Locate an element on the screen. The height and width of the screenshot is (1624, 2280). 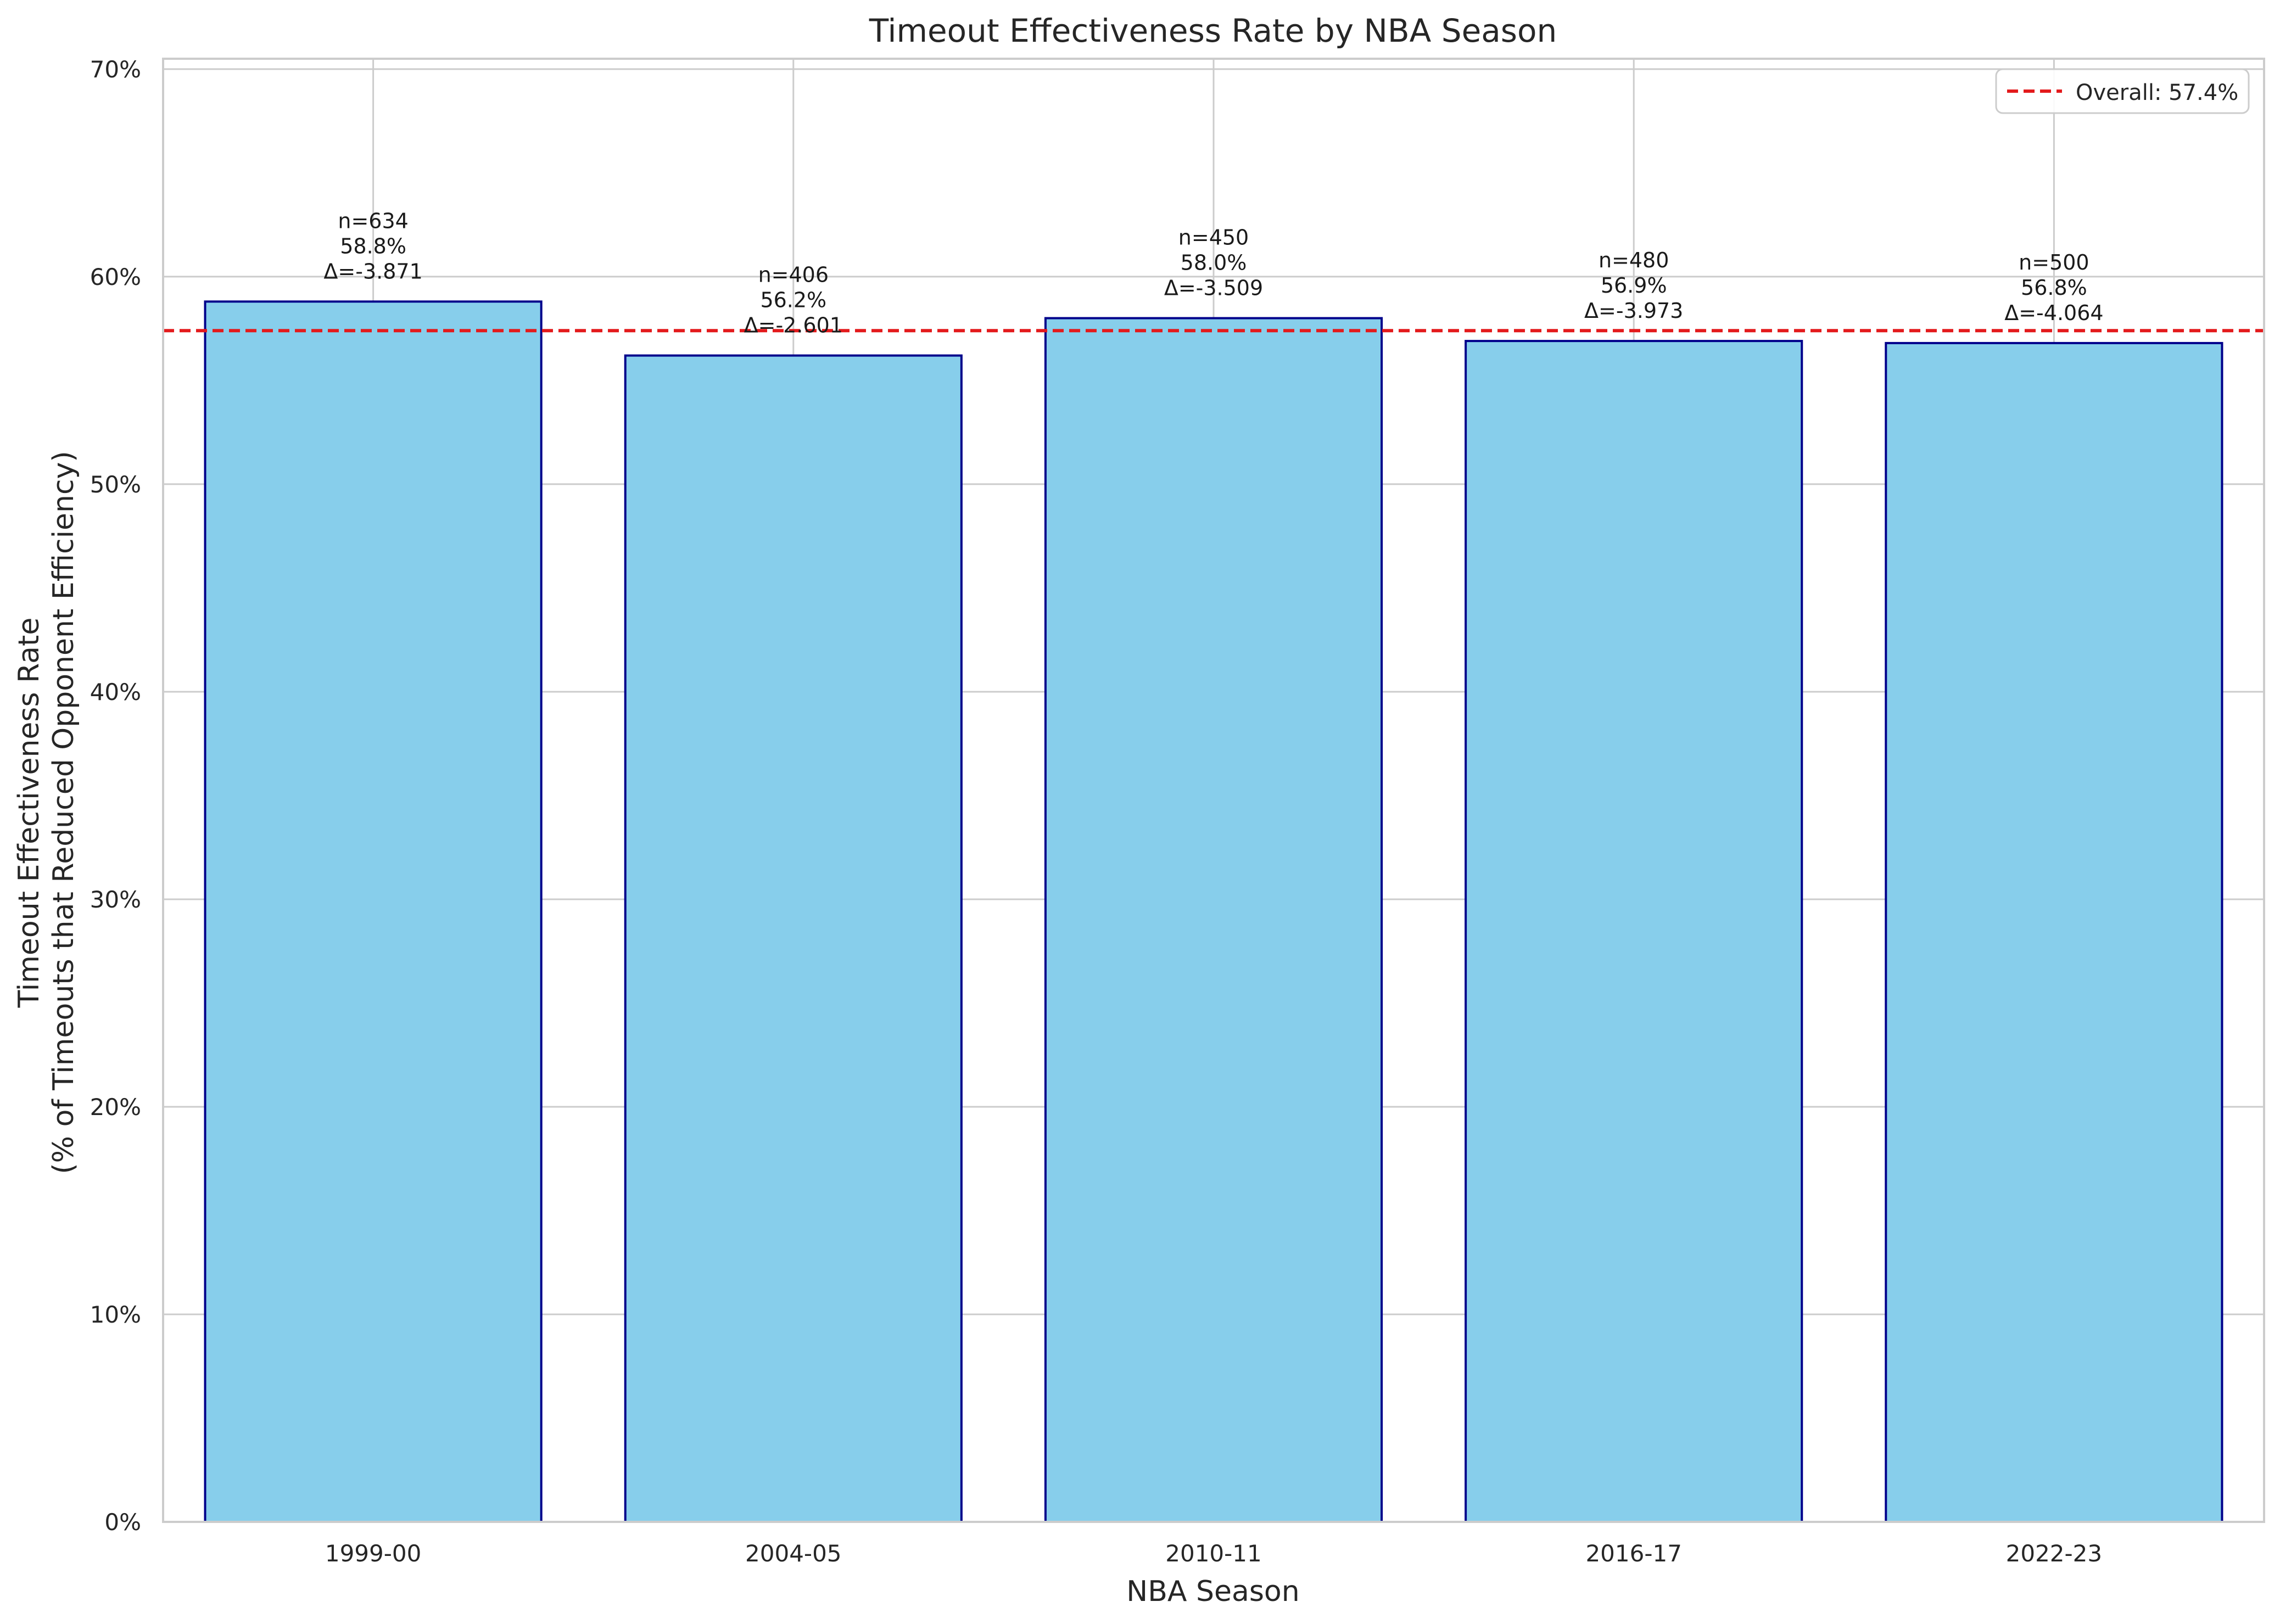
bar-annotation-line: Δ=-3.871 is located at coordinates (372, 271).